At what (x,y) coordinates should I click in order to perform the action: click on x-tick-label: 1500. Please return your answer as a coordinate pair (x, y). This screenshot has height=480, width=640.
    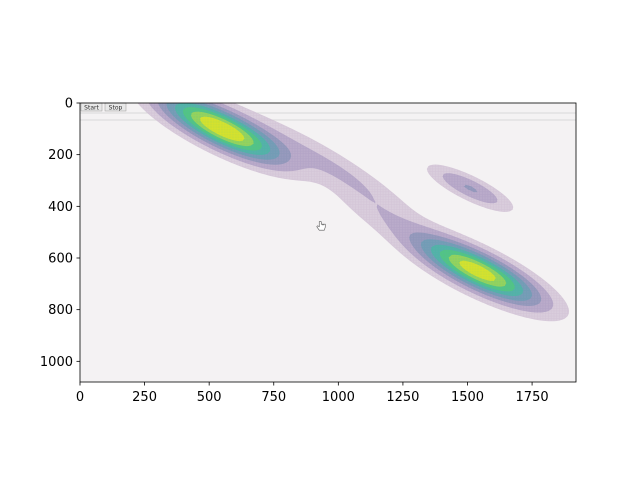
    Looking at the image, I should click on (467, 397).